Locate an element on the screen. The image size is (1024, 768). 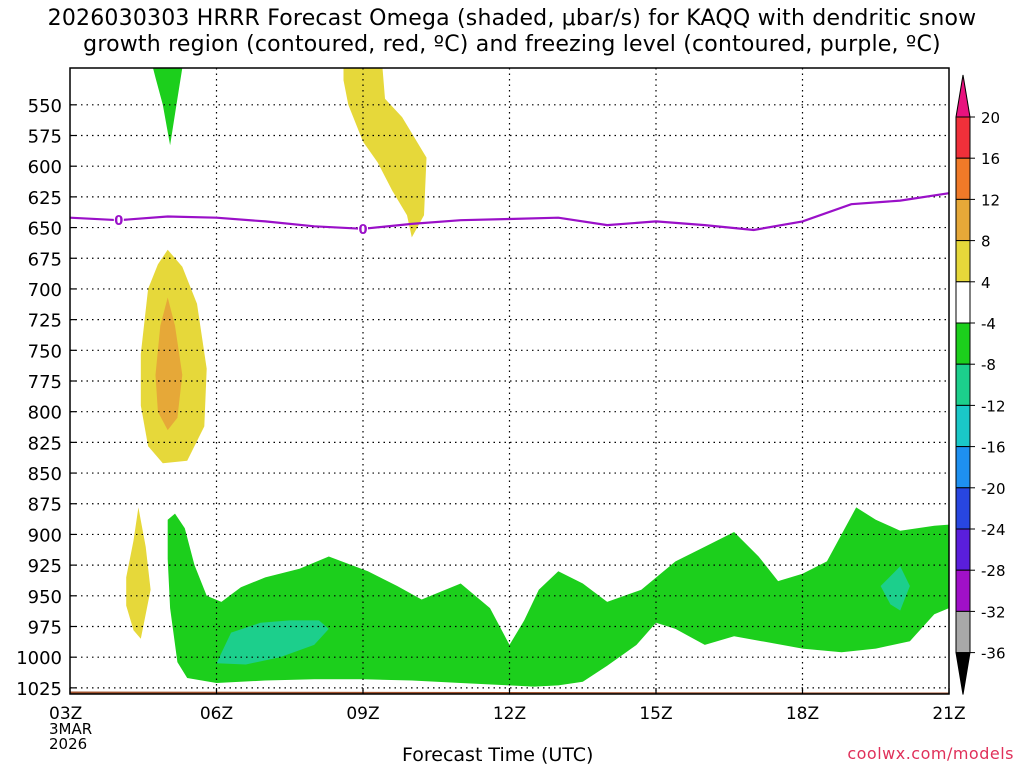
colorbar: 20 16 12 8 4 -4 -8 -12 -16 -20 -24 -28 -32 -36 is located at coordinates (980, 384).